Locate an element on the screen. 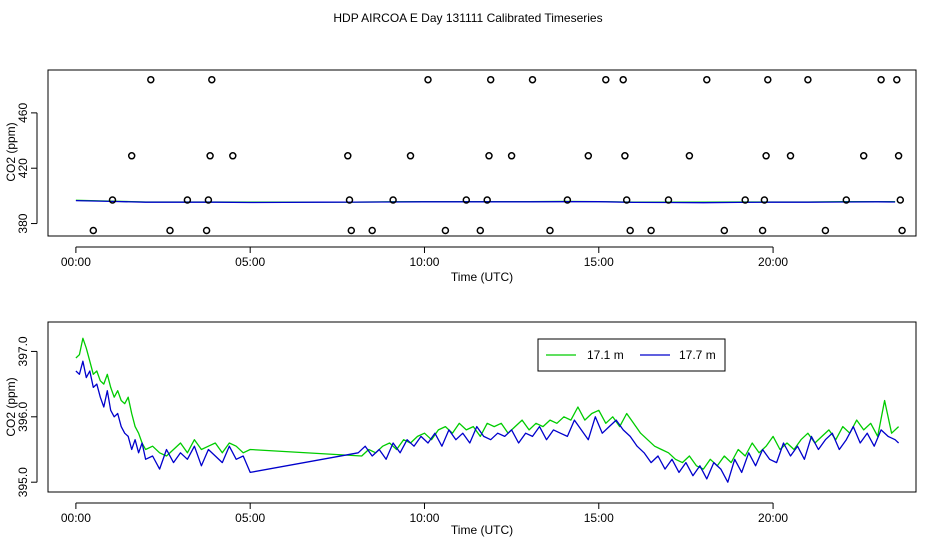 The width and height of the screenshot is (936, 540). bottom-x-tick-label: 00:00 is located at coordinates (76, 518).